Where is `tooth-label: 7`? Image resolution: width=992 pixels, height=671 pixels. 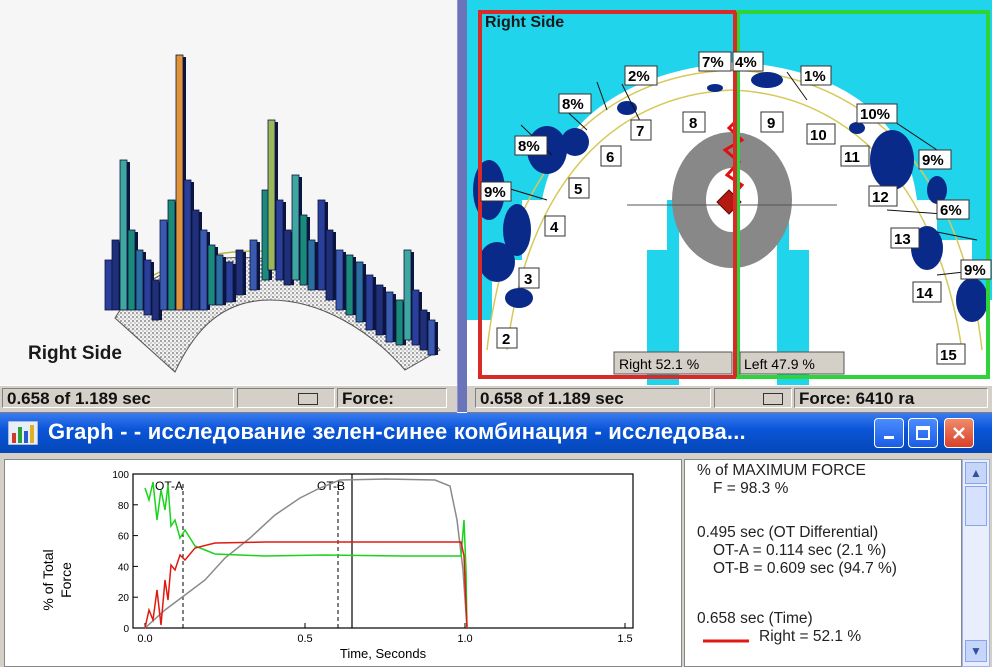 tooth-label: 7 is located at coordinates (641, 130).